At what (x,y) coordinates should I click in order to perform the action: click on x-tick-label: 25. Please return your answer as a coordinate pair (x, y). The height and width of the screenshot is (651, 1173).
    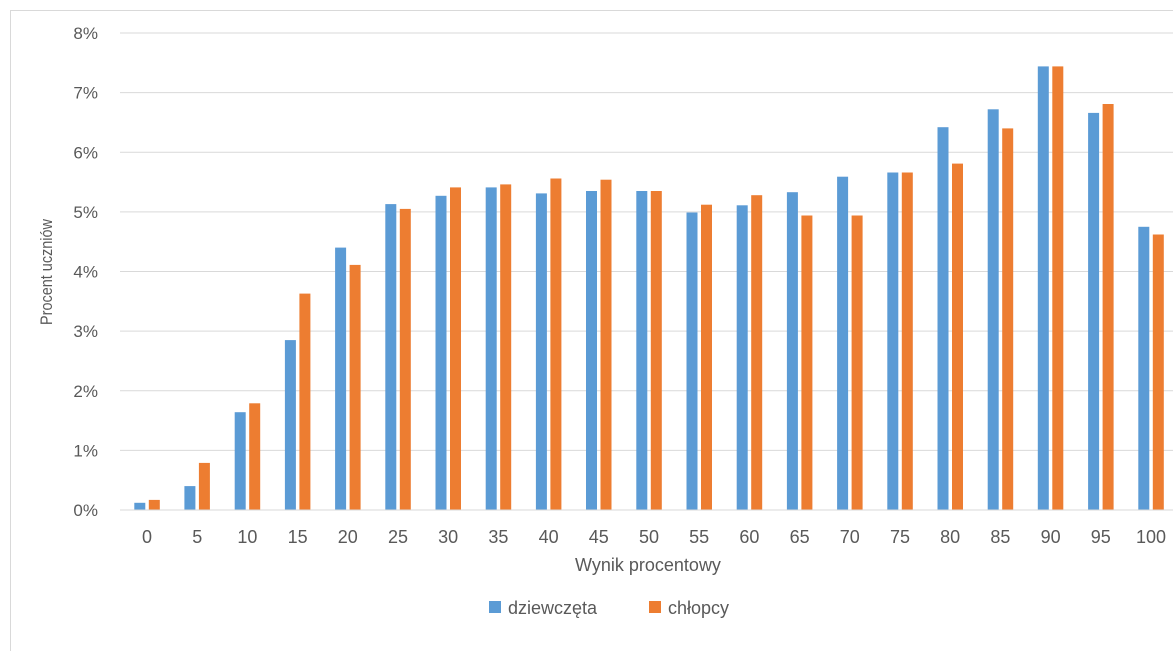
    Looking at the image, I should click on (398, 537).